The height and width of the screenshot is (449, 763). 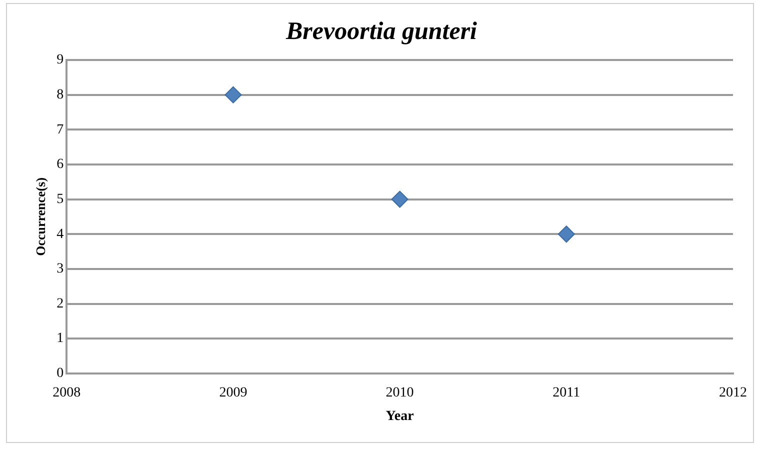 I want to click on x-tick-label: 2009, so click(x=233, y=392).